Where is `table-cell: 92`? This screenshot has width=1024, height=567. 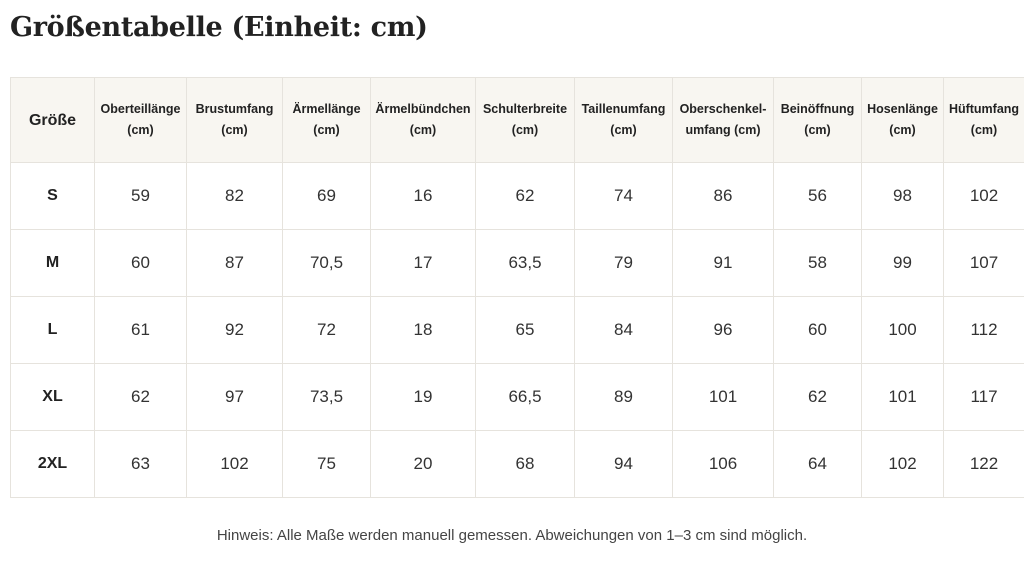 table-cell: 92 is located at coordinates (234, 330).